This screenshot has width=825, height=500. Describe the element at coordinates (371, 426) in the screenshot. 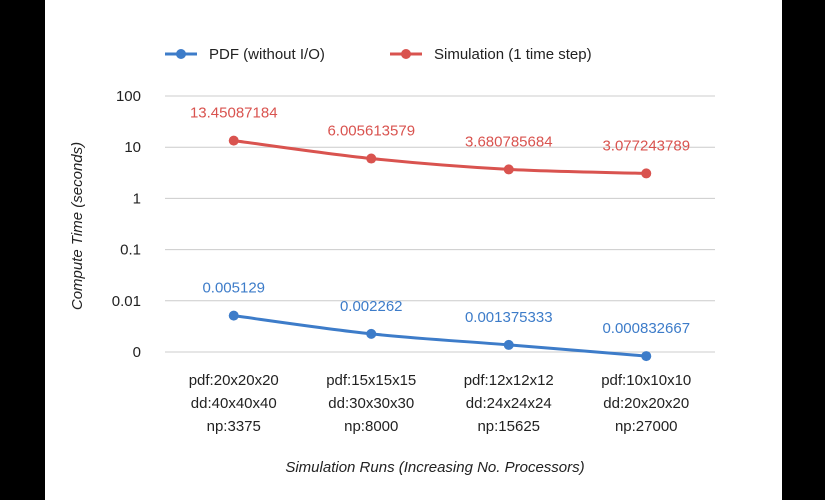

I see `x-tick-label: np:8000` at that location.